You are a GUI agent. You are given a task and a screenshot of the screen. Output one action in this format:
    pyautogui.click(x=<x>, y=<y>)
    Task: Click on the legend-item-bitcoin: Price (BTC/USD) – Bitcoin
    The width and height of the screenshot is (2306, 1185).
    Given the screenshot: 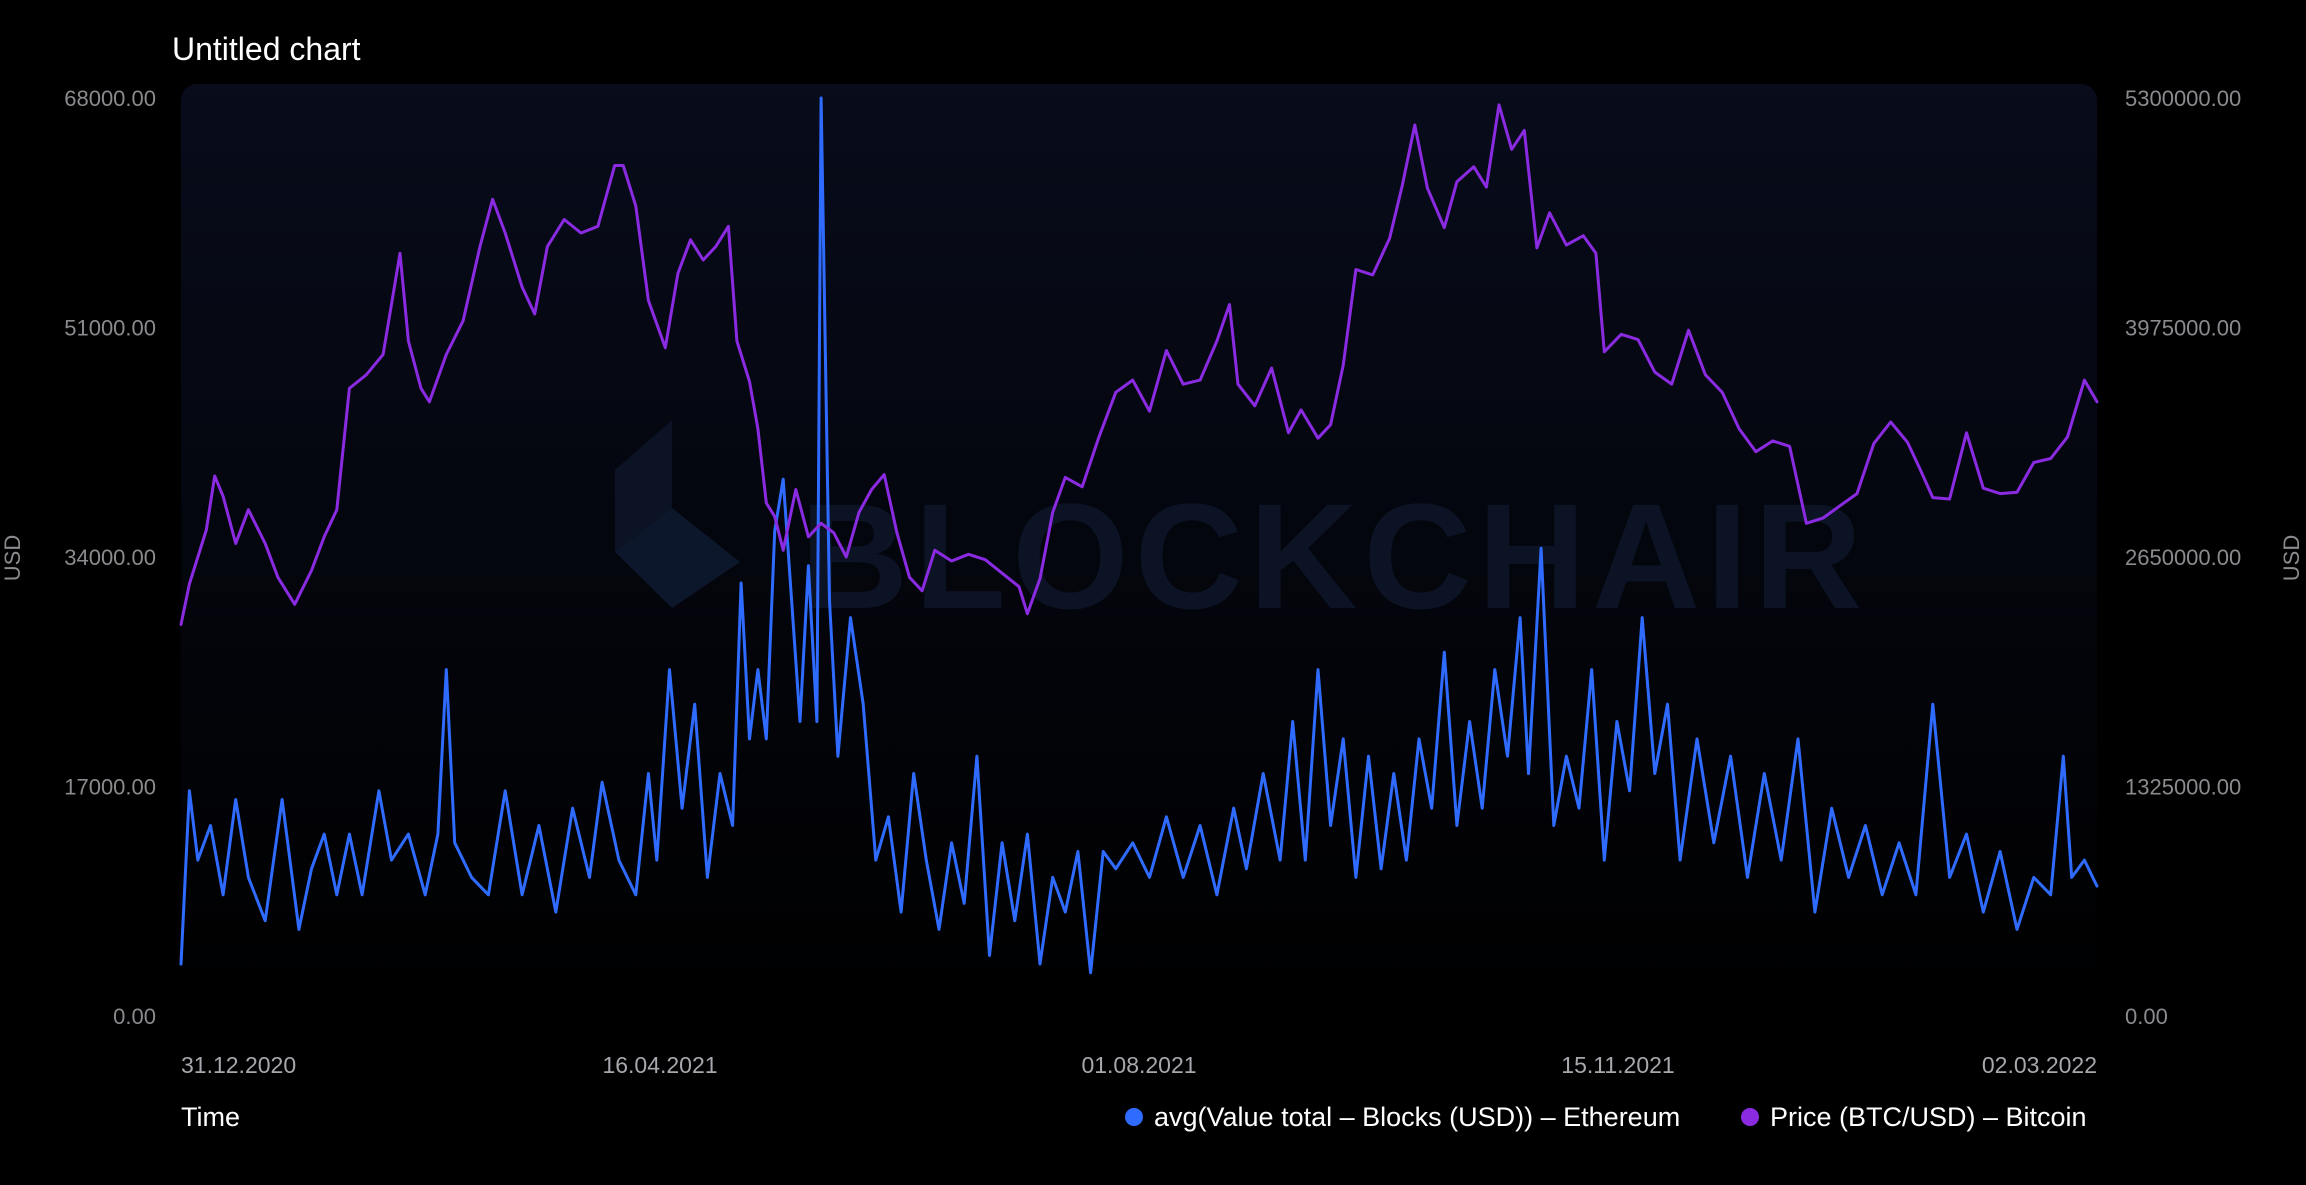 What is the action you would take?
    pyautogui.click(x=1914, y=1117)
    